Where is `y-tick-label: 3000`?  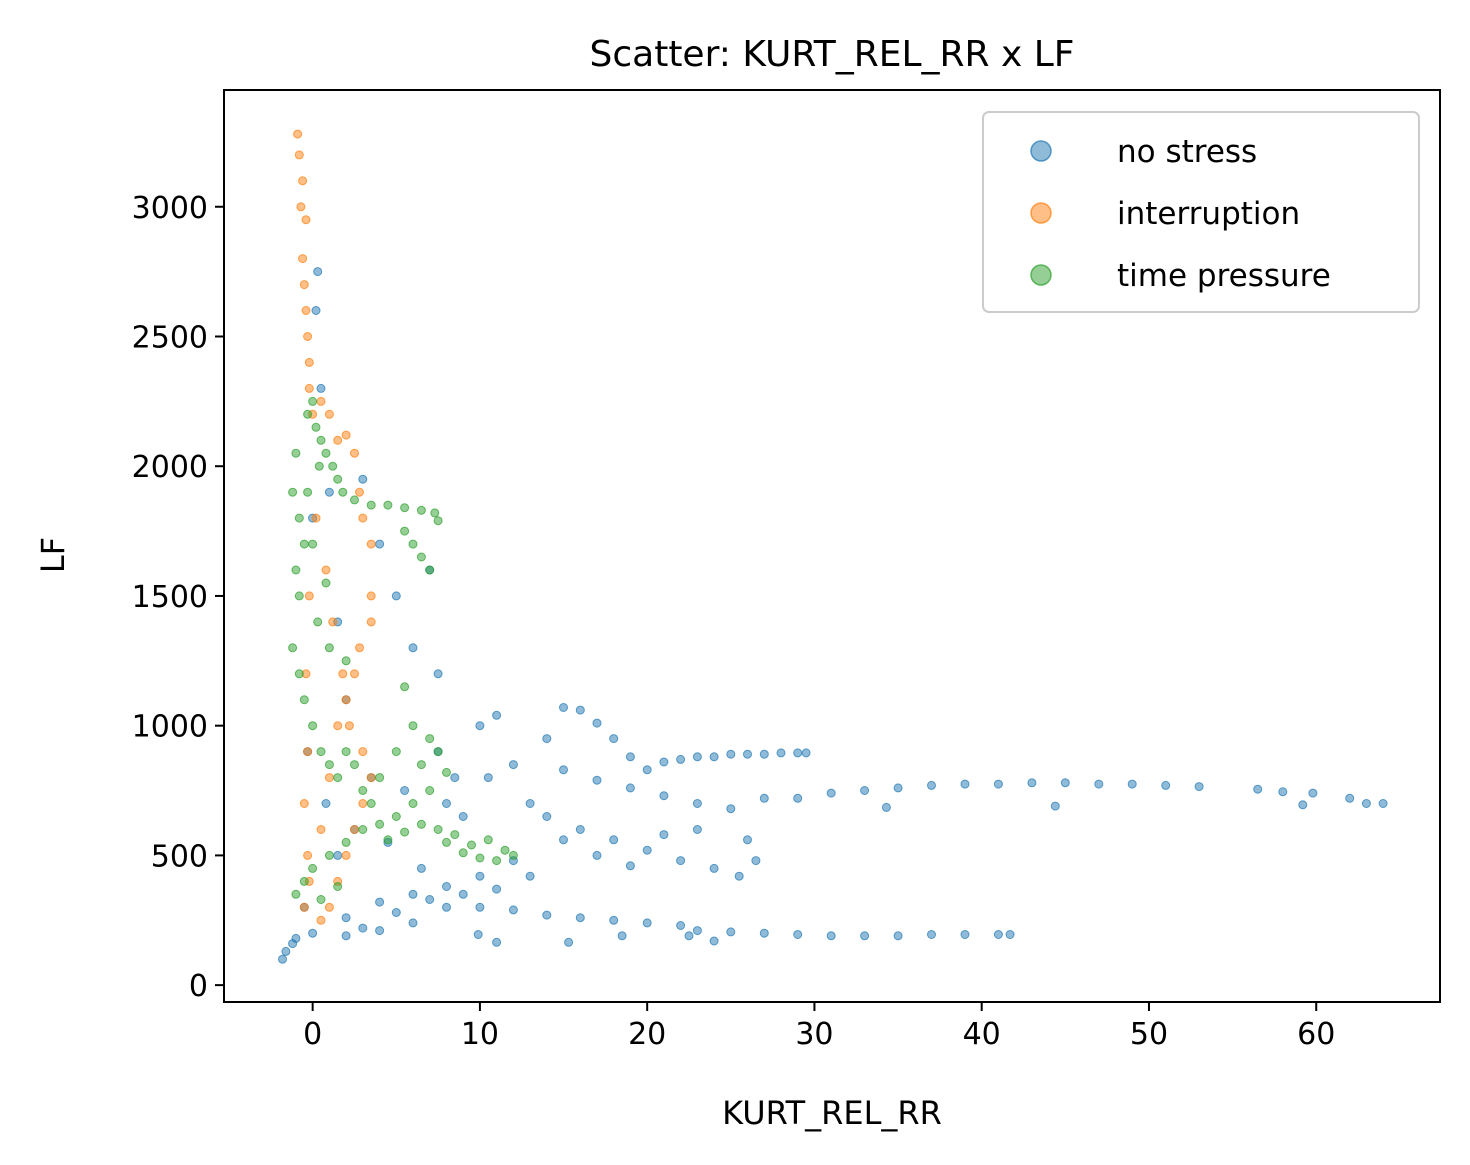 y-tick-label: 3000 is located at coordinates (170, 208).